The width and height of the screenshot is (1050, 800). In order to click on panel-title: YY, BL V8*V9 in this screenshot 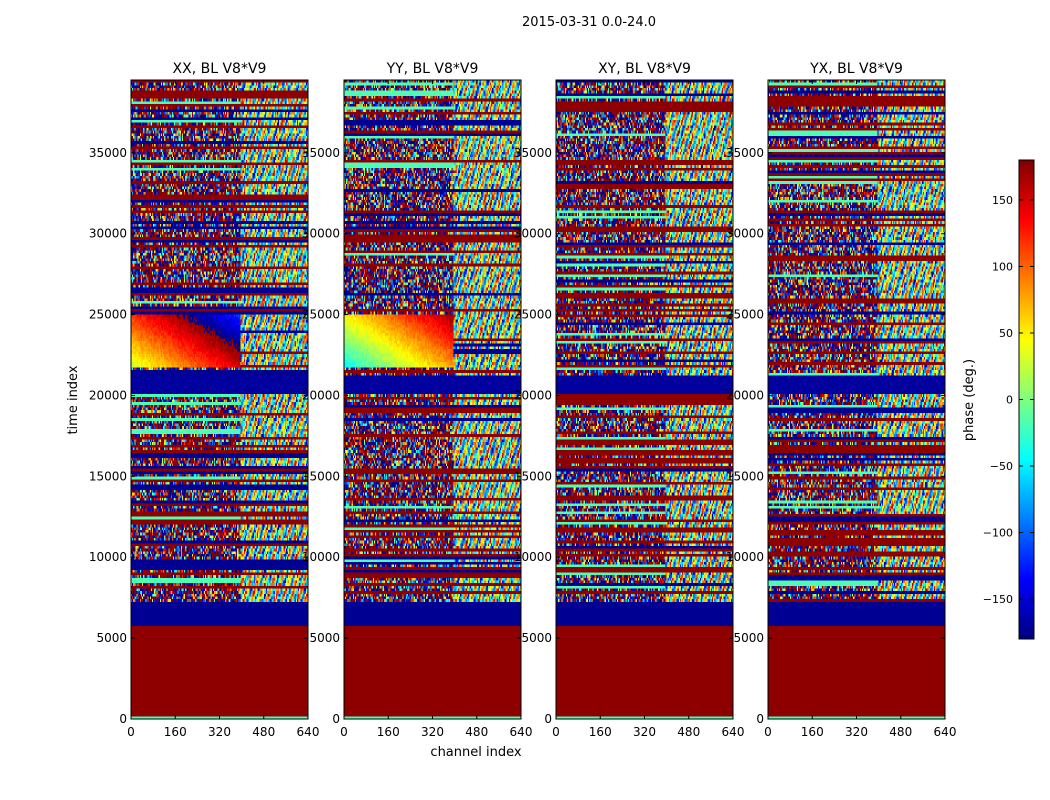, I will do `click(432, 69)`.